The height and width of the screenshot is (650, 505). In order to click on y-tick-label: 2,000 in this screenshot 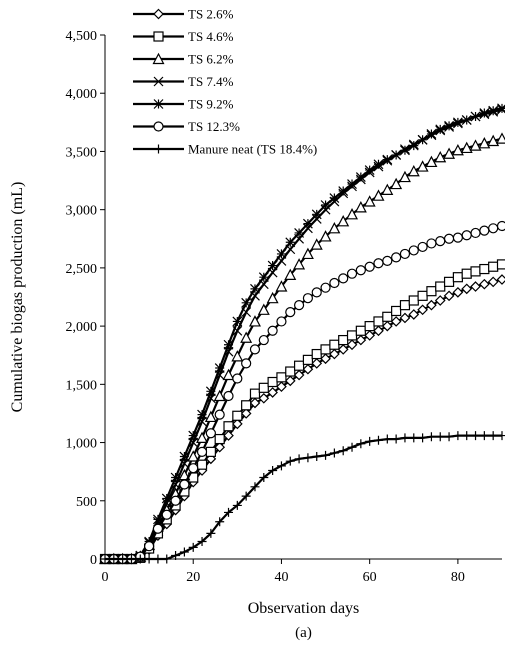, I will do `click(82, 327)`.